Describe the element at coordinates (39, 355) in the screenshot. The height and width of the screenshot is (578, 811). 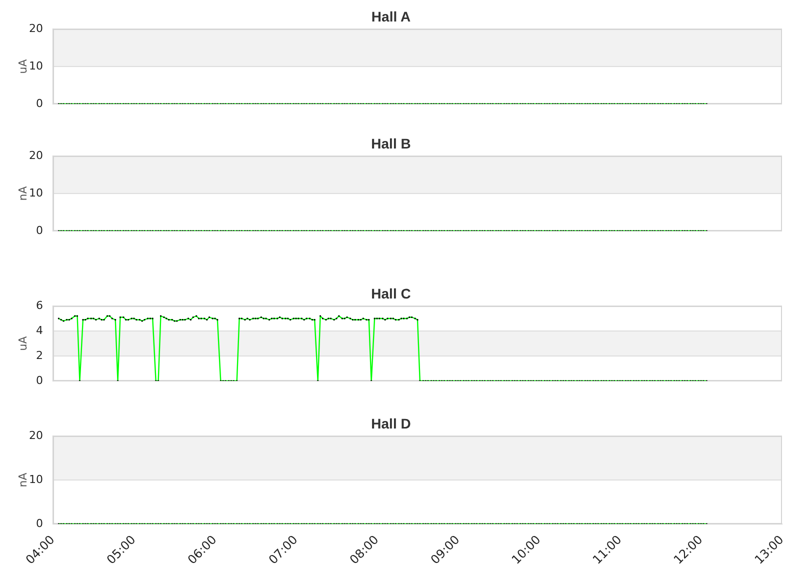
I see `y-tick-label: 2` at that location.